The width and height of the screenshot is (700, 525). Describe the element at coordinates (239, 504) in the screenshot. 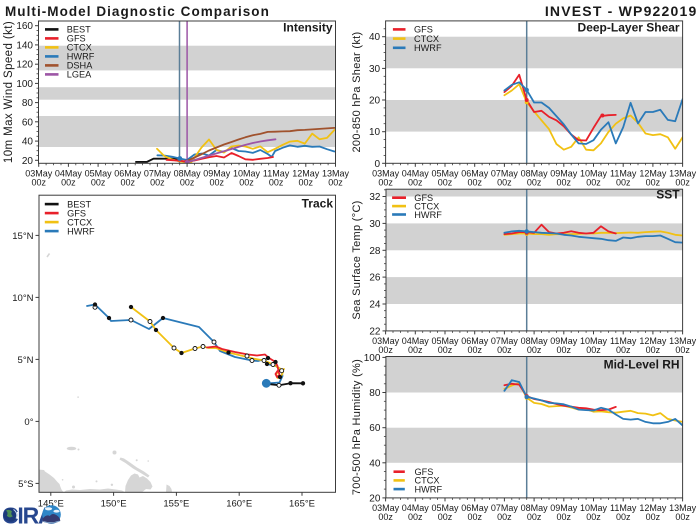

I see `svg-text: 160°E` at that location.